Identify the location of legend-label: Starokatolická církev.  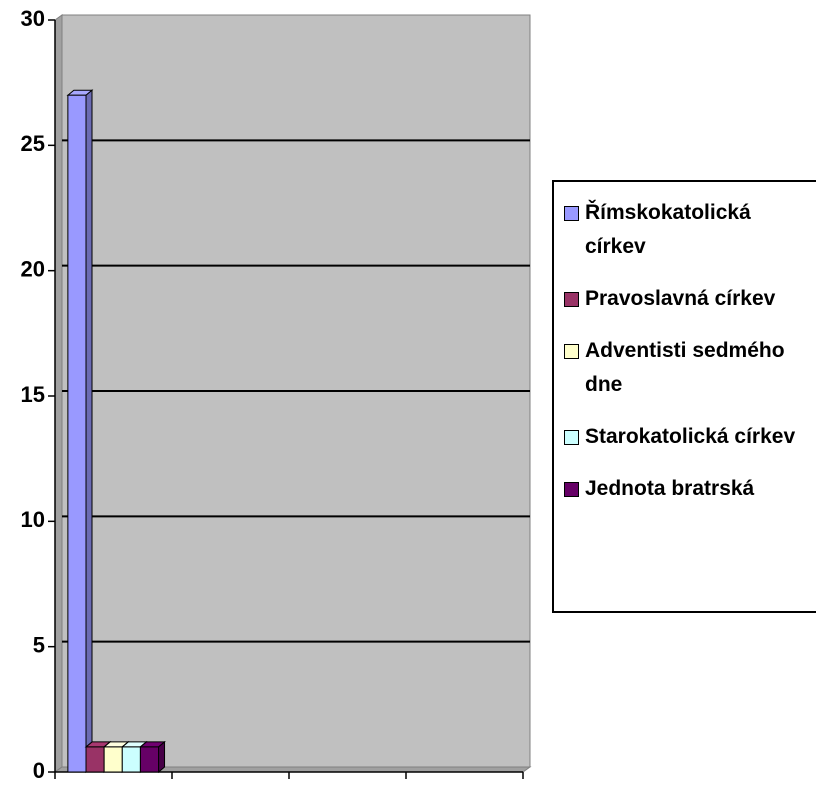
(690, 436).